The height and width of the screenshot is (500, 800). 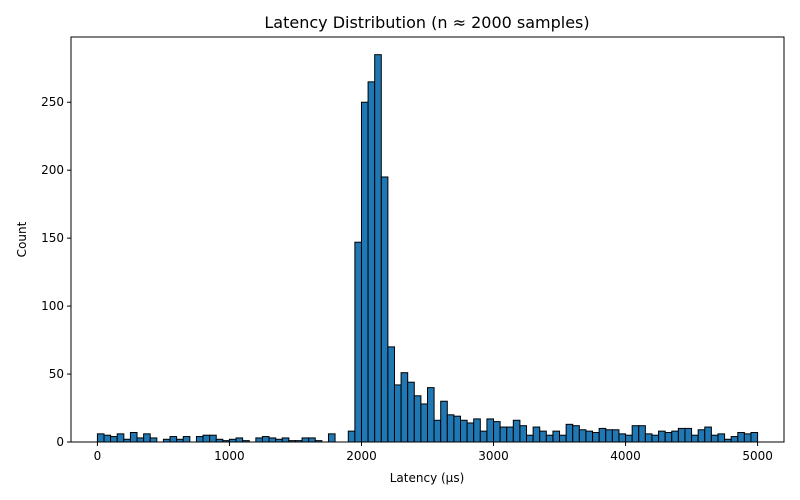 What do you see at coordinates (60, 442) in the screenshot?
I see `y-tick-label: 0` at bounding box center [60, 442].